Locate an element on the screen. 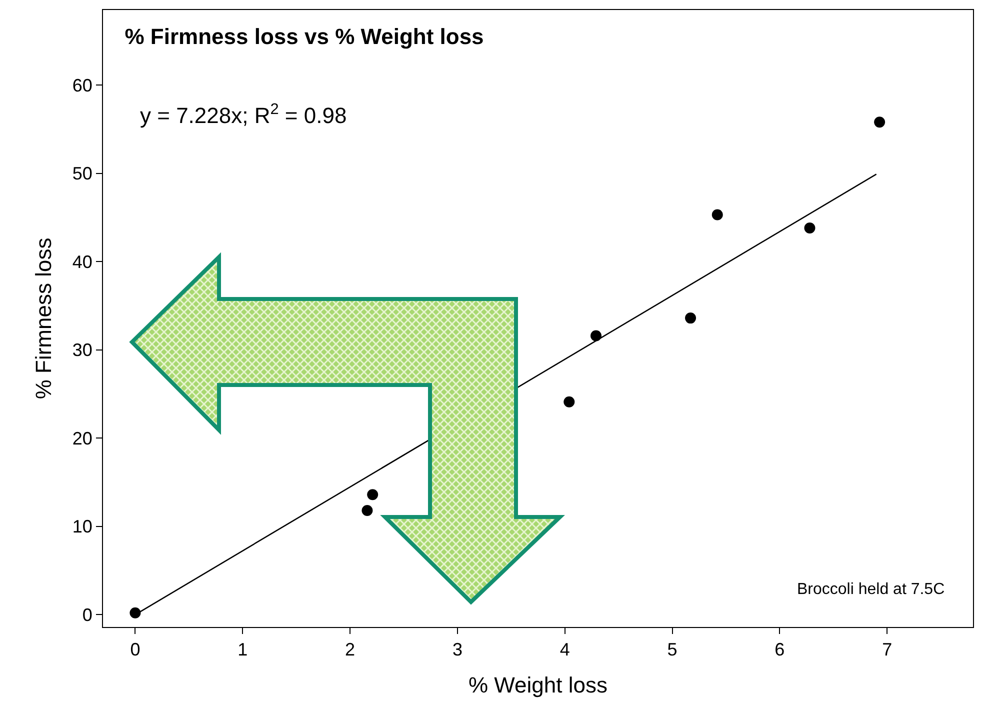  x-axis-title: % Weight loss is located at coordinates (538, 685).